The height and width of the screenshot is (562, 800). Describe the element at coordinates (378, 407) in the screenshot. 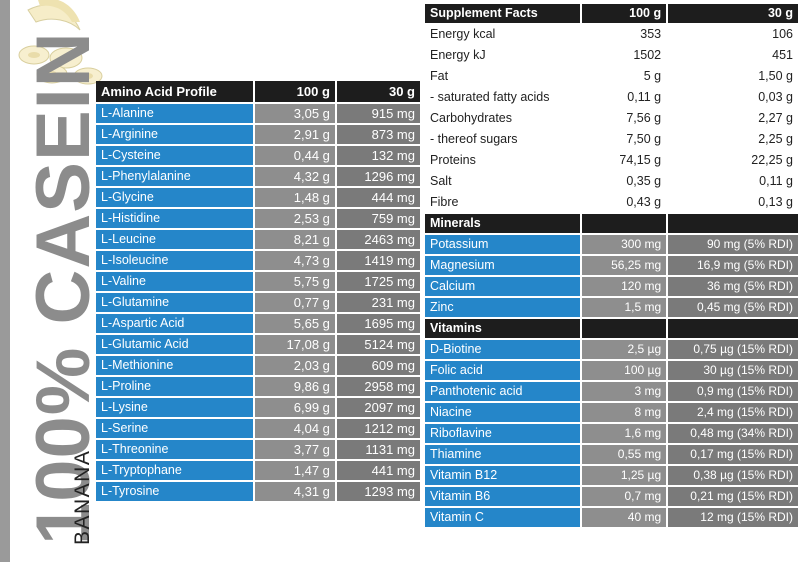

I see `amino-value-30g: 2097 mg` at that location.